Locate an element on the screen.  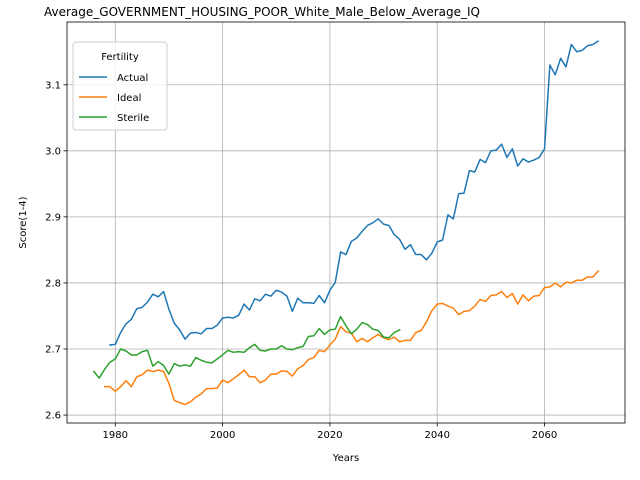
x-tick-label: 2060 is located at coordinates (544, 435).